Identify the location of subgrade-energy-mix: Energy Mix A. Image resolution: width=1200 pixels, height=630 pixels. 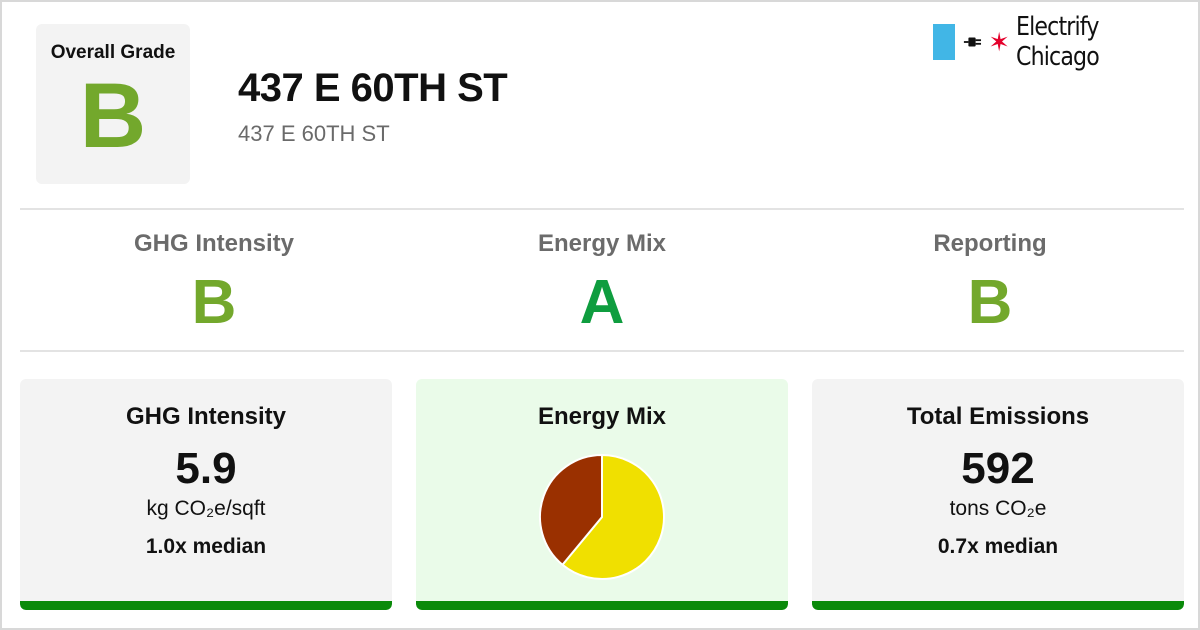
(602, 281).